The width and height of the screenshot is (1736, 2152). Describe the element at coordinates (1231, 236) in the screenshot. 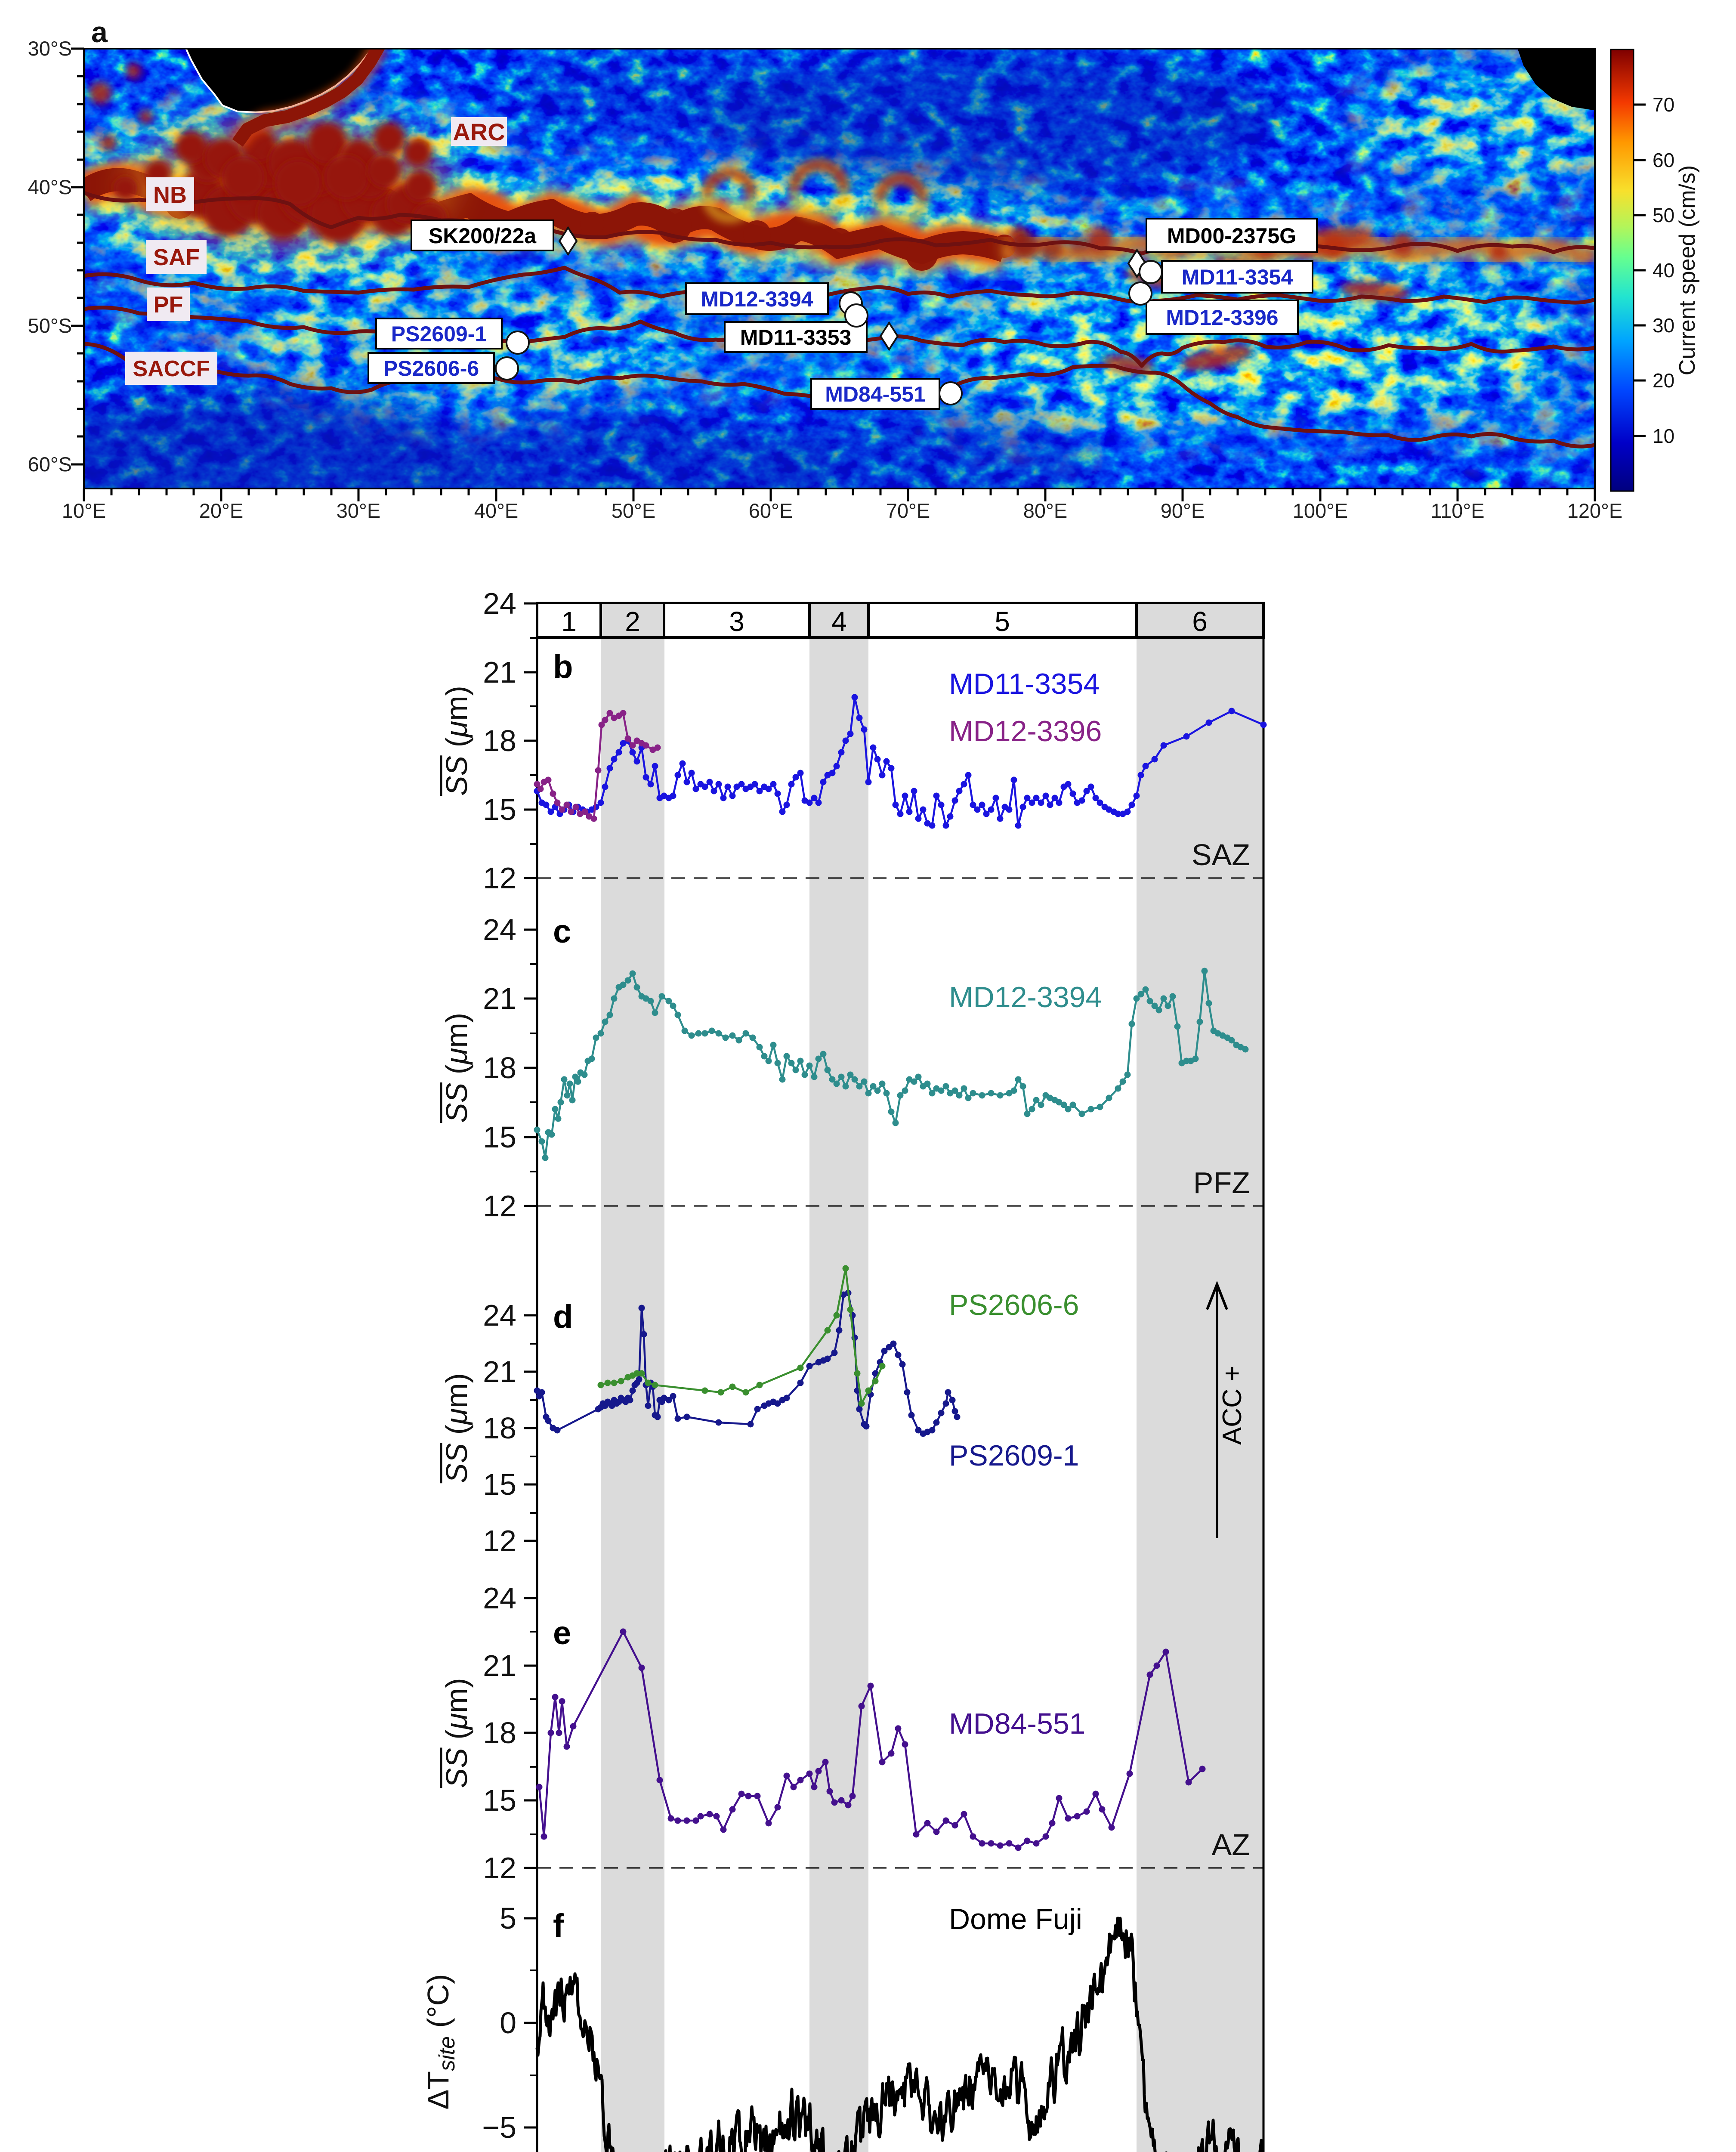

I see `svg-text: MD00-2375G` at that location.